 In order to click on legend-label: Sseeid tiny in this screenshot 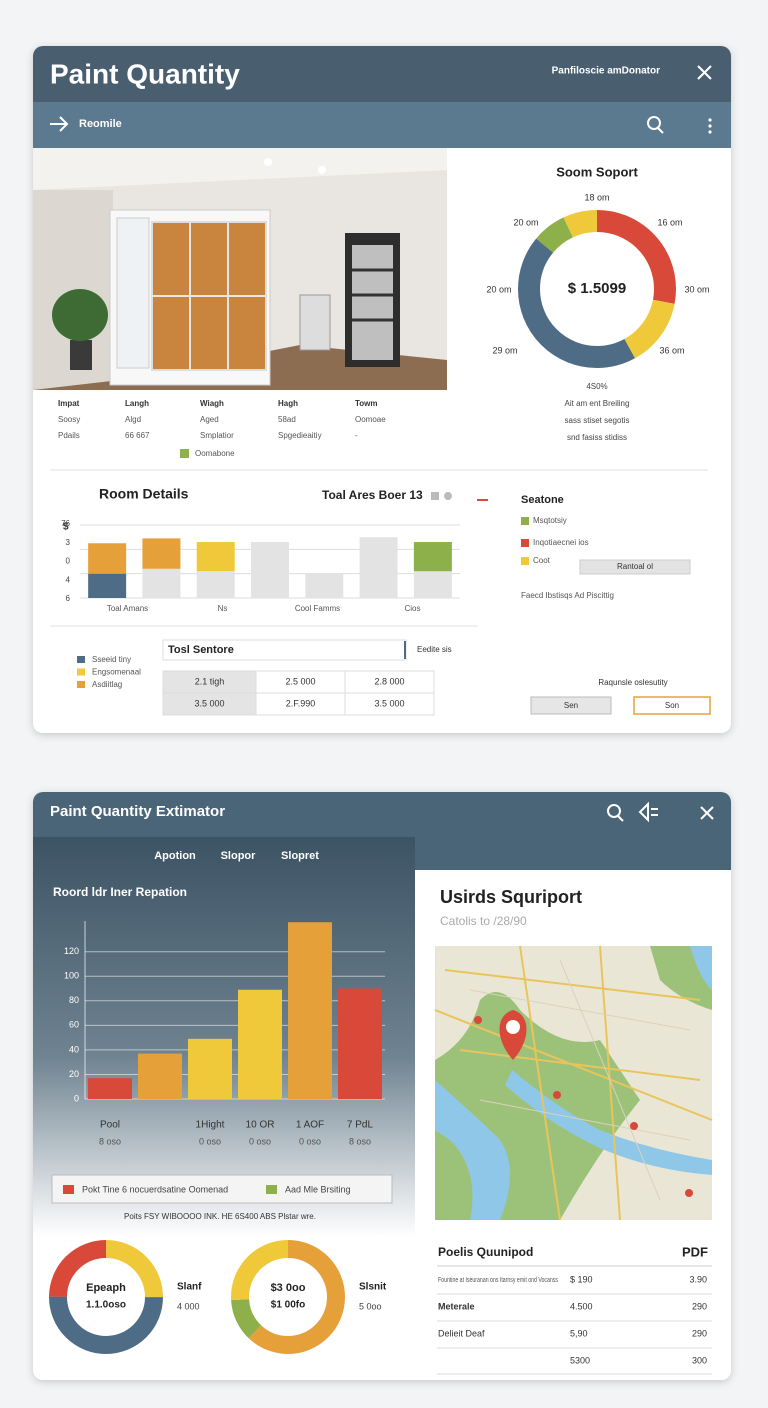, I will do `click(111, 659)`.